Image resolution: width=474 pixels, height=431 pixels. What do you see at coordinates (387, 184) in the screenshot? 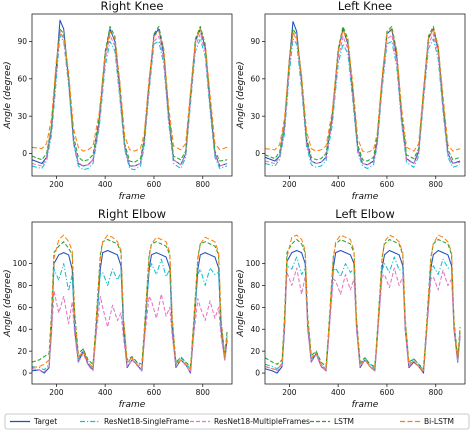
I see `panel-left-knee-xtick-label: 600` at bounding box center [387, 184].